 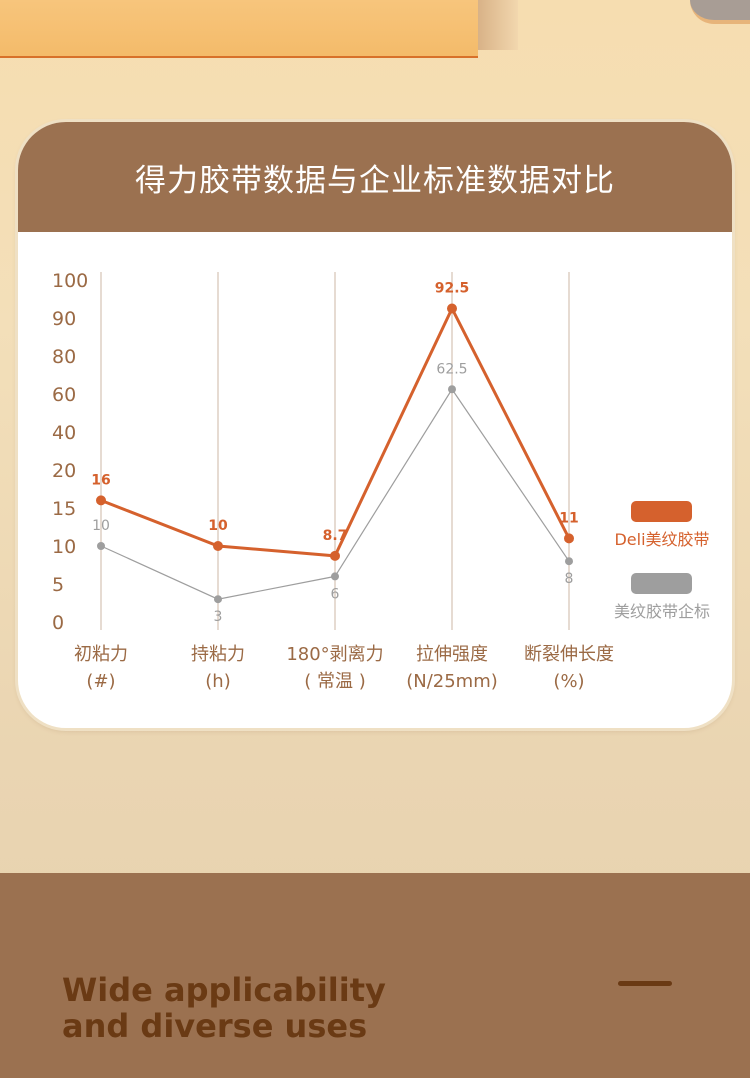 What do you see at coordinates (64, 357) in the screenshot?
I see `y-tick-label: 80` at bounding box center [64, 357].